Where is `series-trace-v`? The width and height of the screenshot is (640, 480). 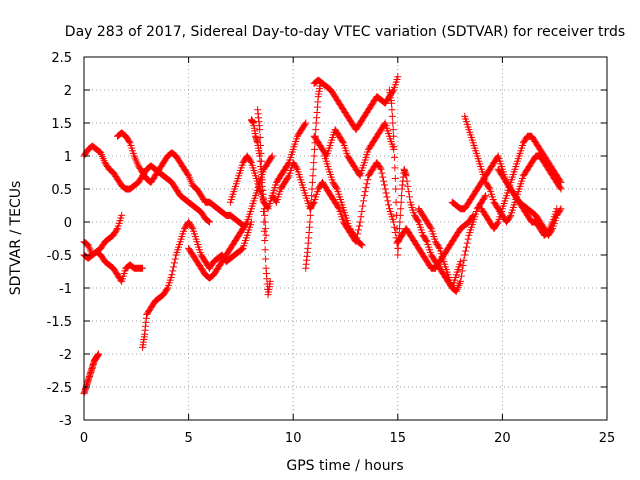
series-trace-v is located at coordinates (527, 202).